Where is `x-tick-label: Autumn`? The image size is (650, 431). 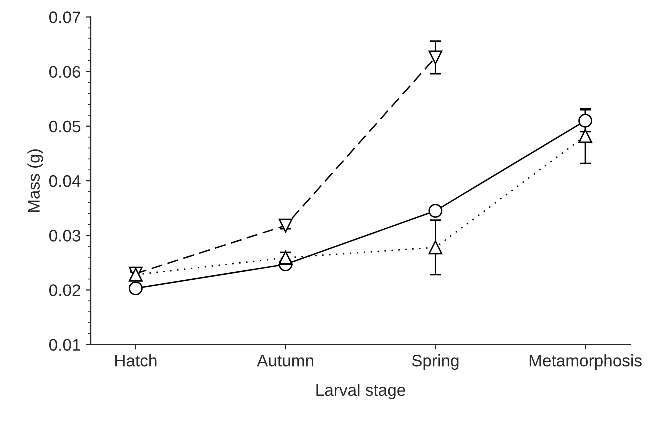
x-tick-label: Autumn is located at coordinates (285, 361).